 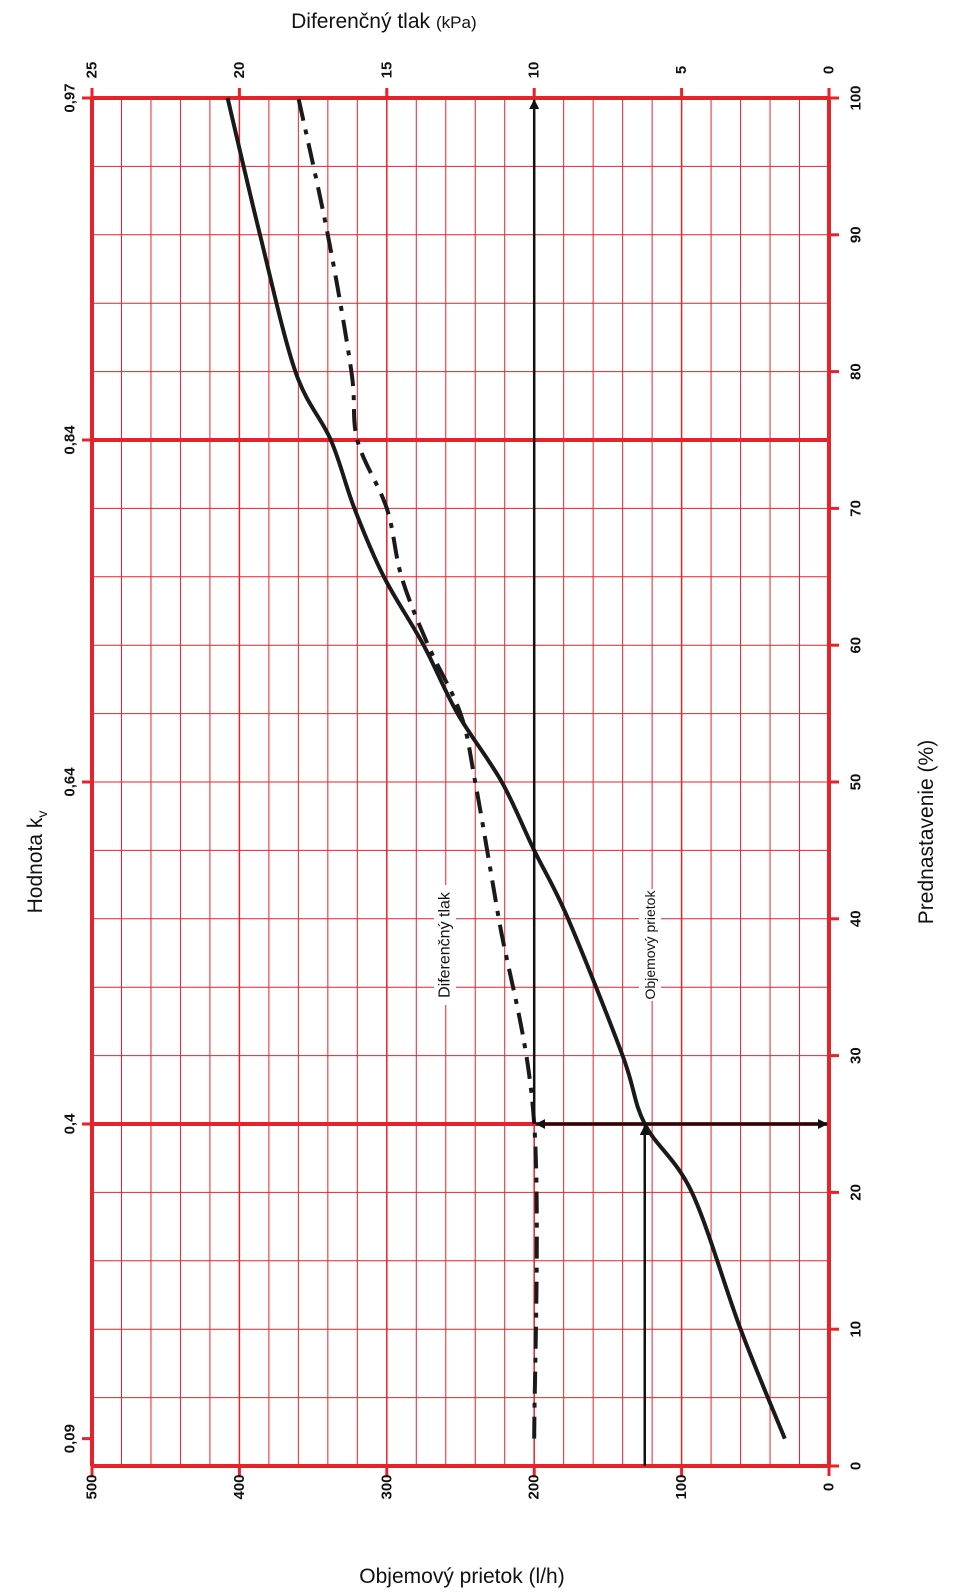 What do you see at coordinates (856, 371) in the screenshot?
I see `preset-tick-label: 80` at bounding box center [856, 371].